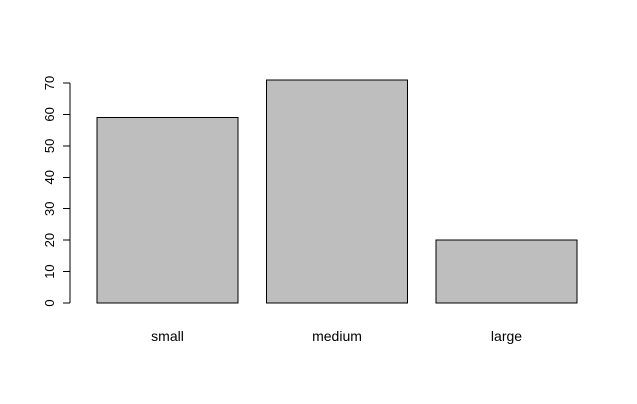 The height and width of the screenshot is (404, 637). I want to click on bar-medium, so click(337, 191).